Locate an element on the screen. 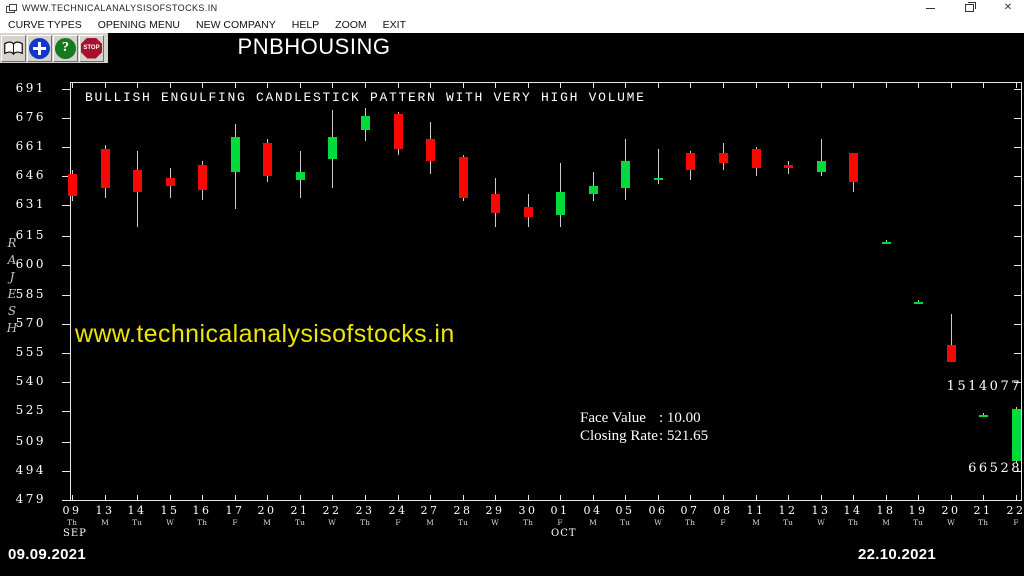  close-button: ✕ is located at coordinates (1008, 7).